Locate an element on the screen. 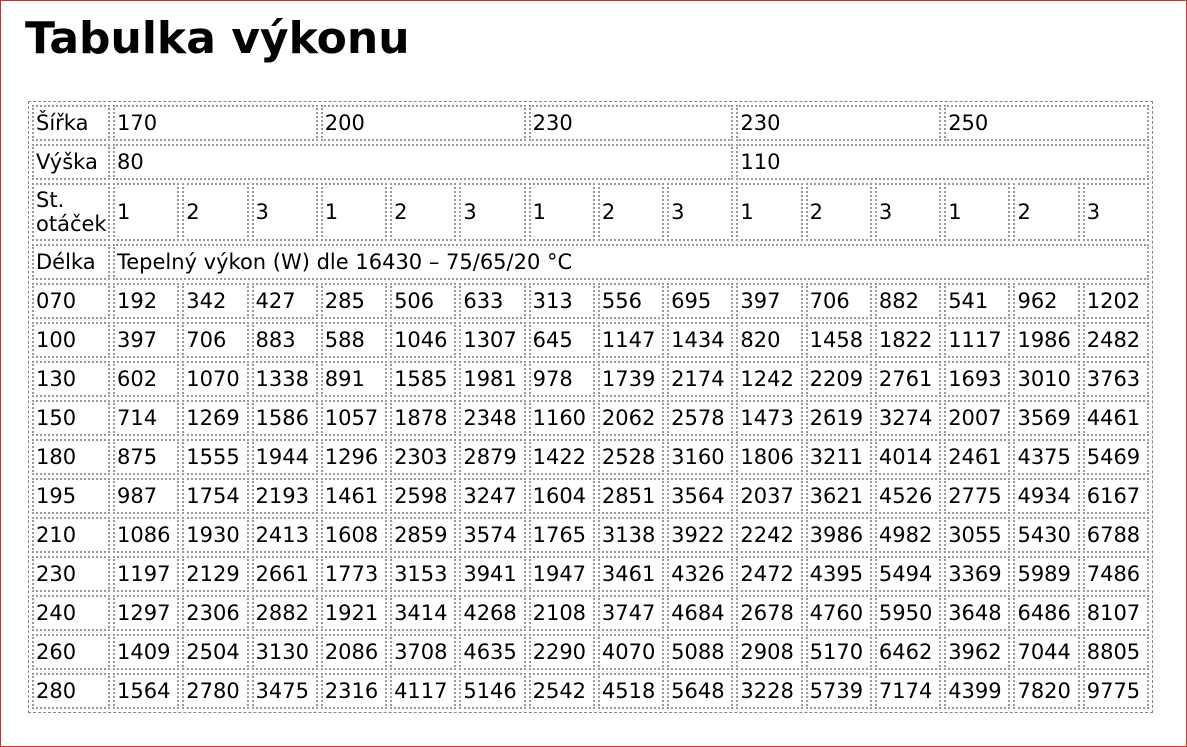 The width and height of the screenshot is (1187, 747). table-cell: 714 is located at coordinates (146, 418).